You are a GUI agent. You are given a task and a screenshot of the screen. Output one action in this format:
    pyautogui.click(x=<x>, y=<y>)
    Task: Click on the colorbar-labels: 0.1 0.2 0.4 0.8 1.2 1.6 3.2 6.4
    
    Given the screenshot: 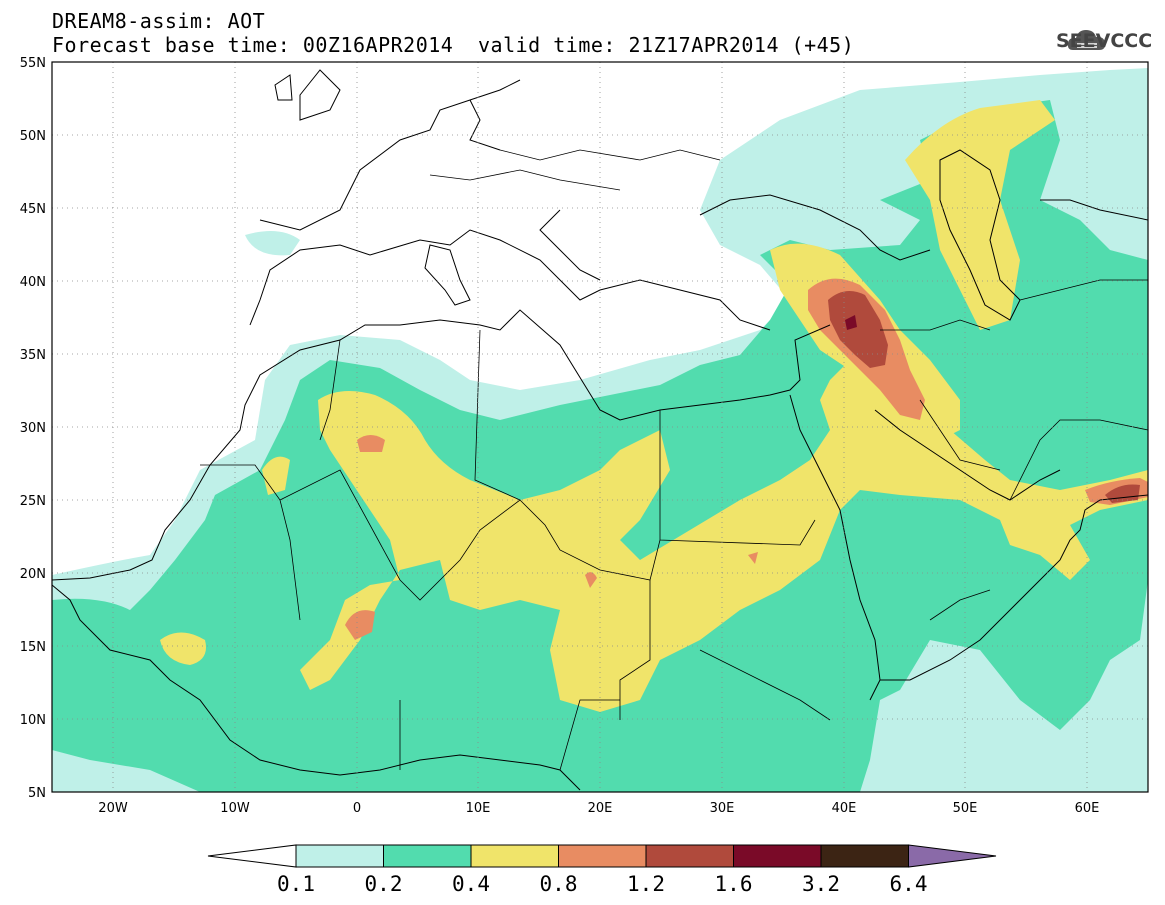 What is the action you would take?
    pyautogui.click(x=602, y=884)
    